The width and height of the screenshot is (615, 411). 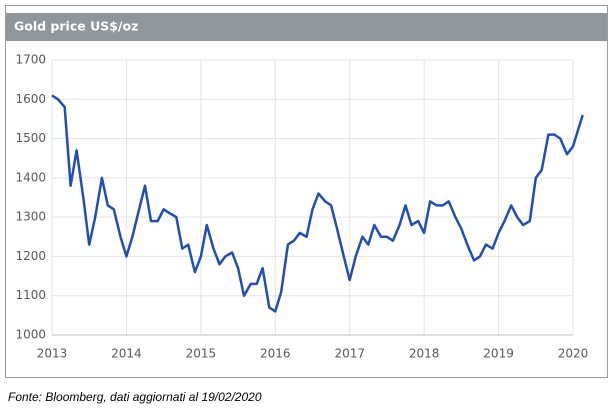 What do you see at coordinates (52, 354) in the screenshot?
I see `x-tick-label: 2013` at bounding box center [52, 354].